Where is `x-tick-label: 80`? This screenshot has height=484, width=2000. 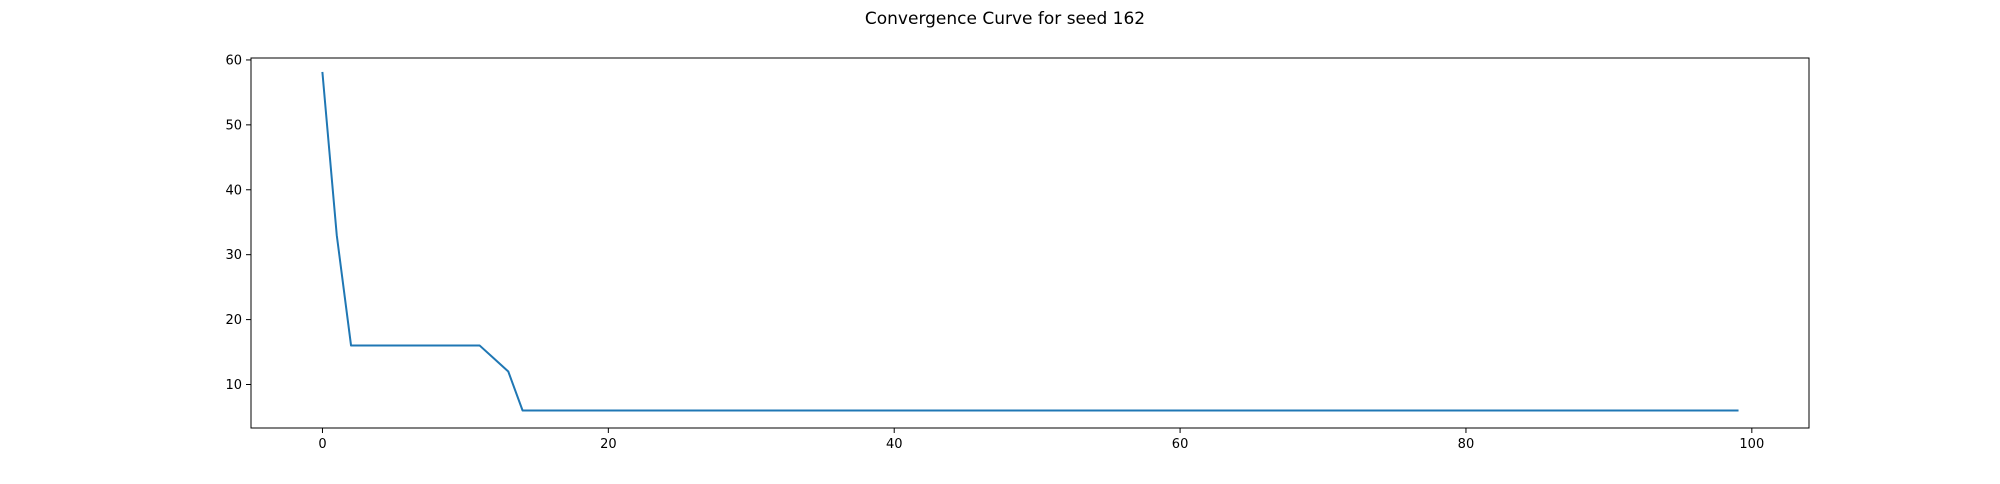 x-tick-label: 80 is located at coordinates (1466, 444).